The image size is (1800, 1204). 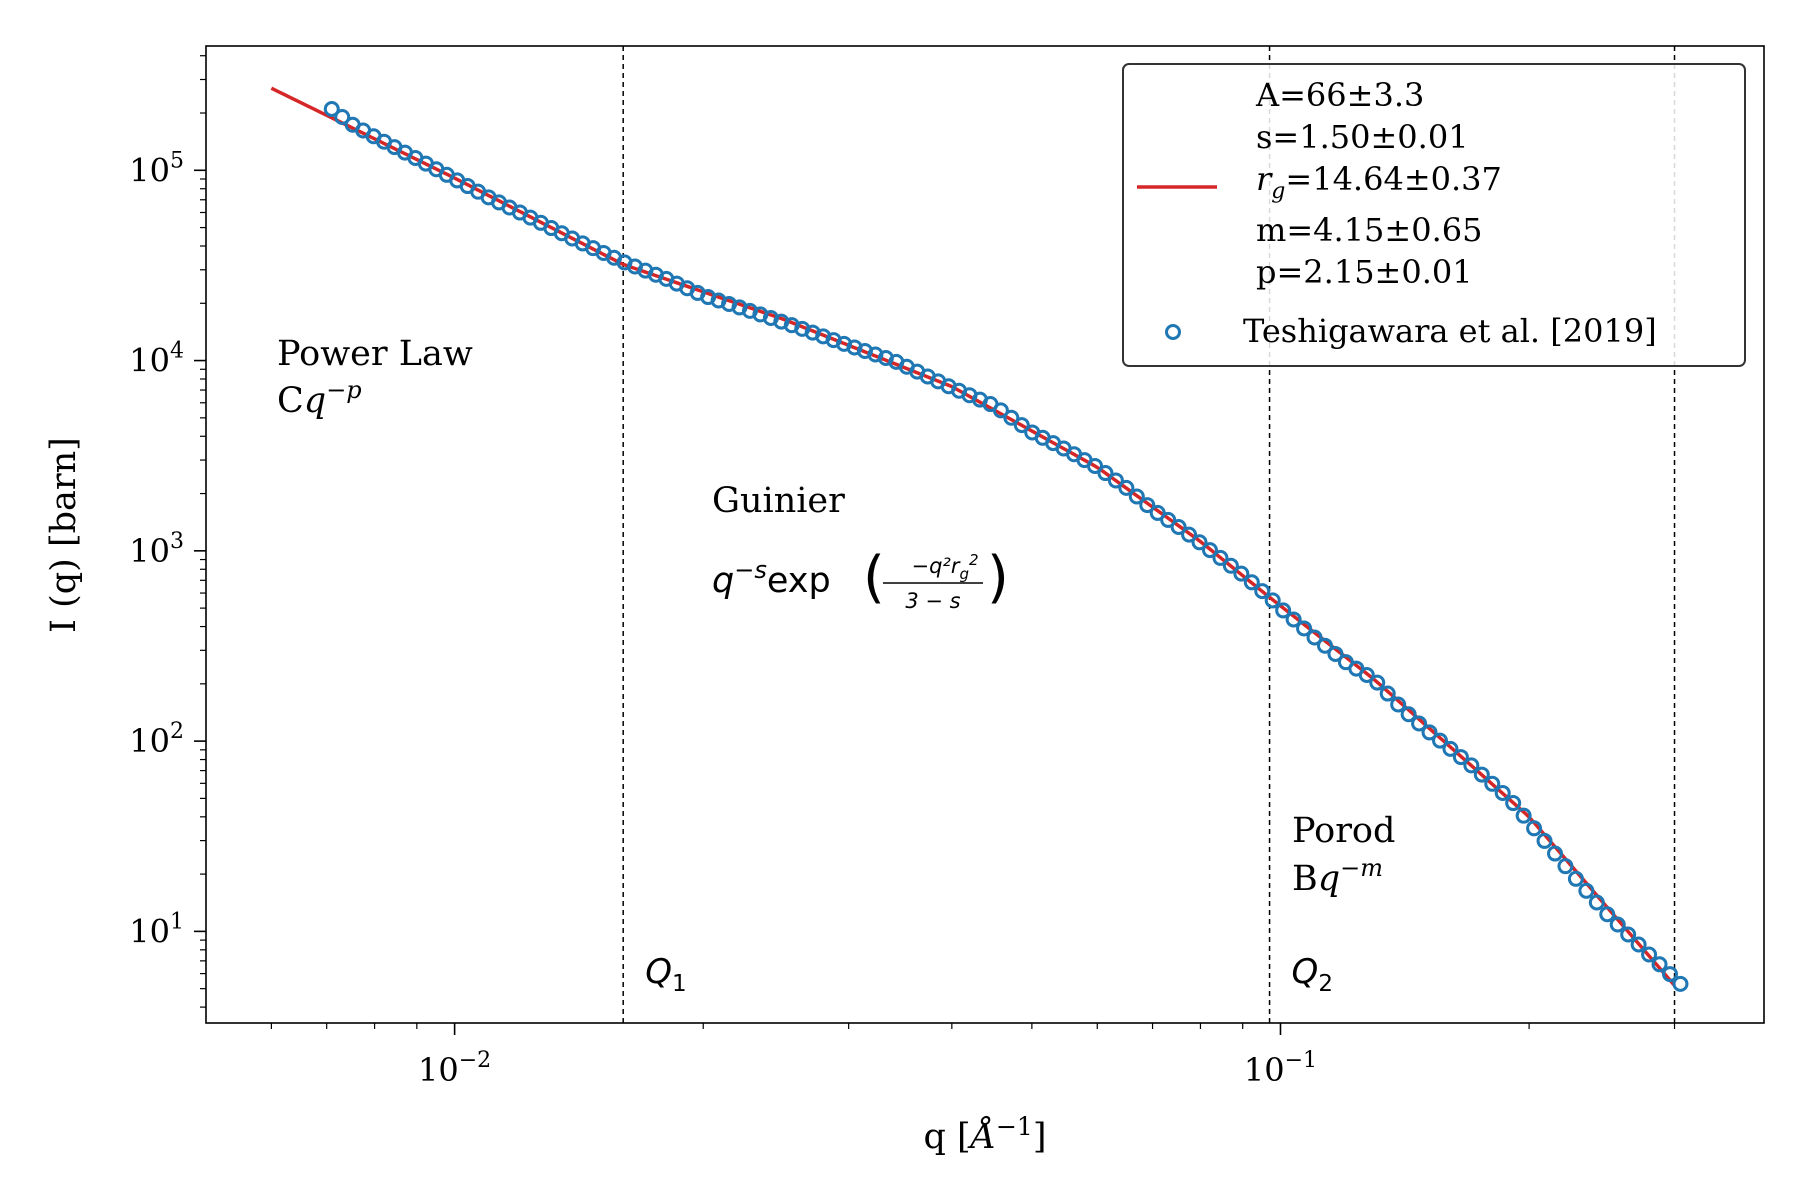 What do you see at coordinates (750, 570) in the screenshot?
I see `guinier-exp: −s` at bounding box center [750, 570].